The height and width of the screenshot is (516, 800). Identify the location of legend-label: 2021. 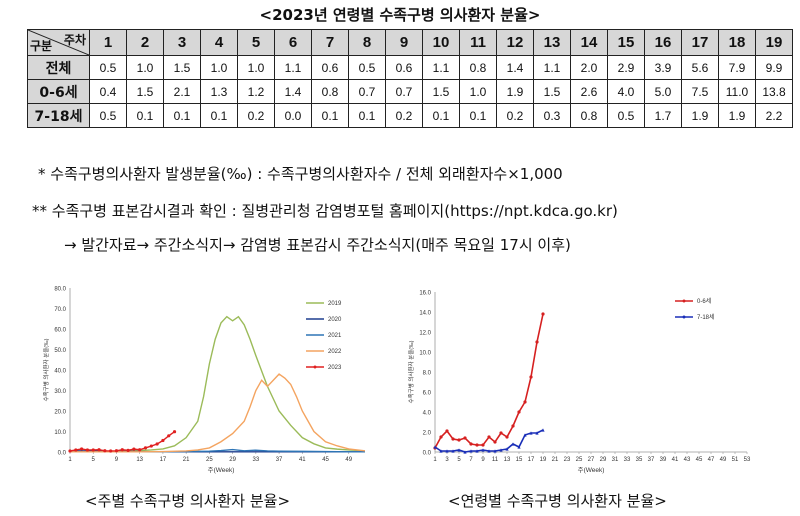
(335, 336).